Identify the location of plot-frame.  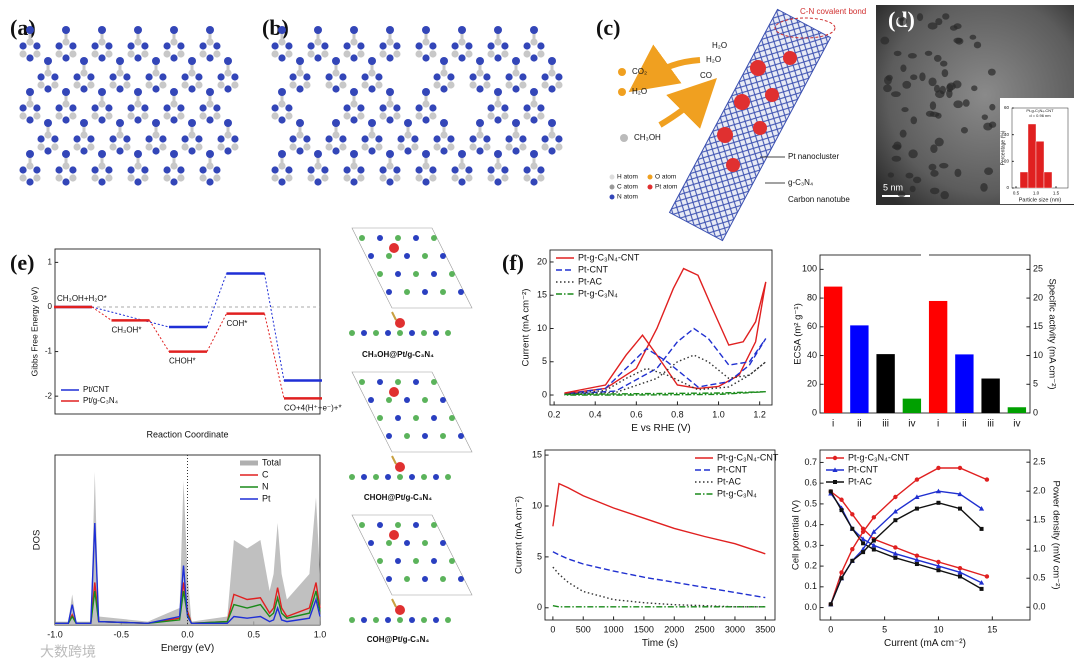
(187, 331).